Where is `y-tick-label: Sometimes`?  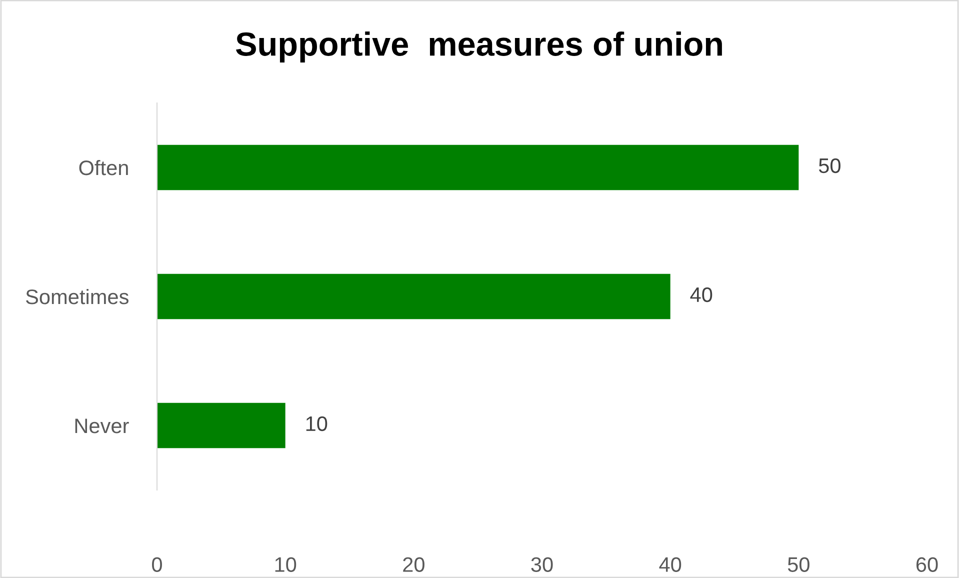 y-tick-label: Sometimes is located at coordinates (77, 296).